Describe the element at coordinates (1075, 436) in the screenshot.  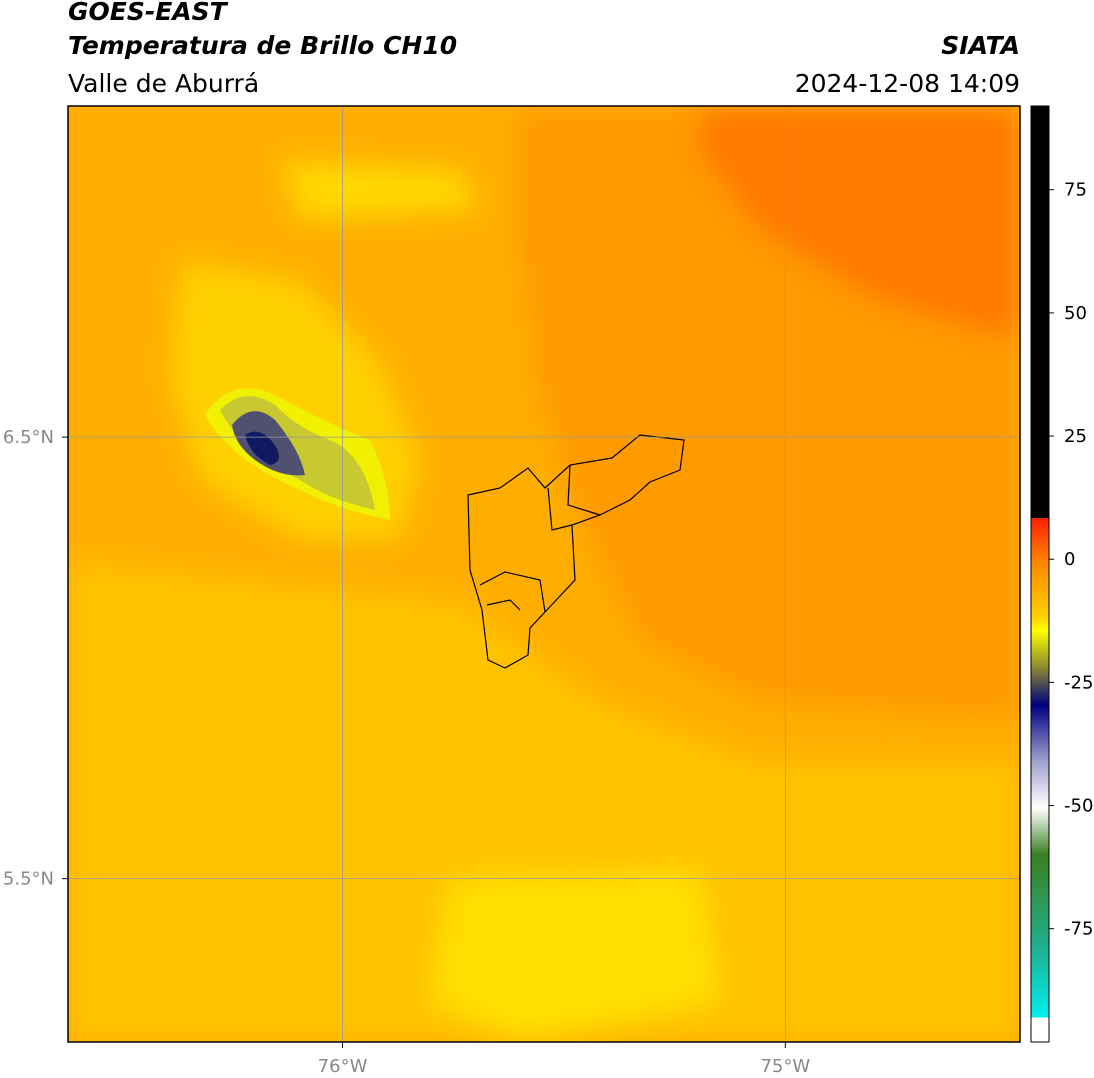
I see `colorbar-tick-label: 25` at that location.